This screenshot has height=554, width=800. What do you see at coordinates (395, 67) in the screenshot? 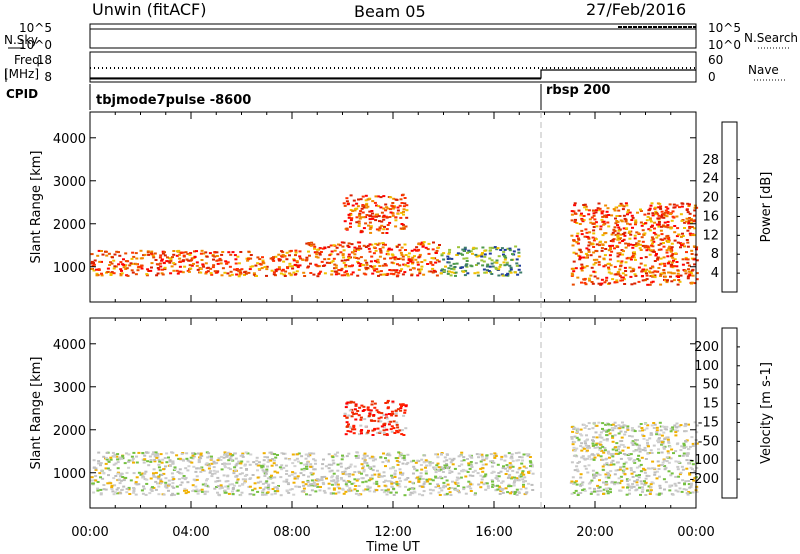
I see `freq-panel: Freq. [MHz] 18 8 60 0 Nave` at bounding box center [395, 67].